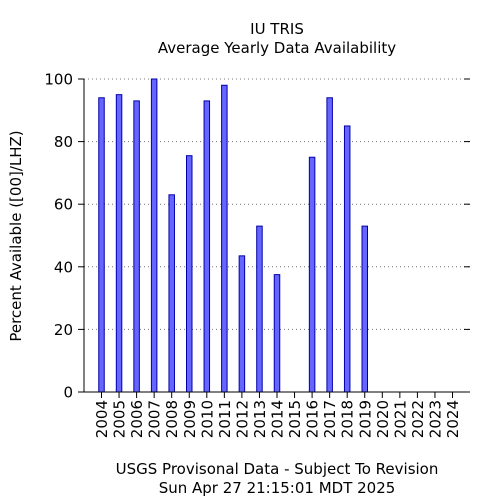 This screenshot has width=500, height=500. What do you see at coordinates (259, 309) in the screenshot?
I see `bar-2013` at bounding box center [259, 309].